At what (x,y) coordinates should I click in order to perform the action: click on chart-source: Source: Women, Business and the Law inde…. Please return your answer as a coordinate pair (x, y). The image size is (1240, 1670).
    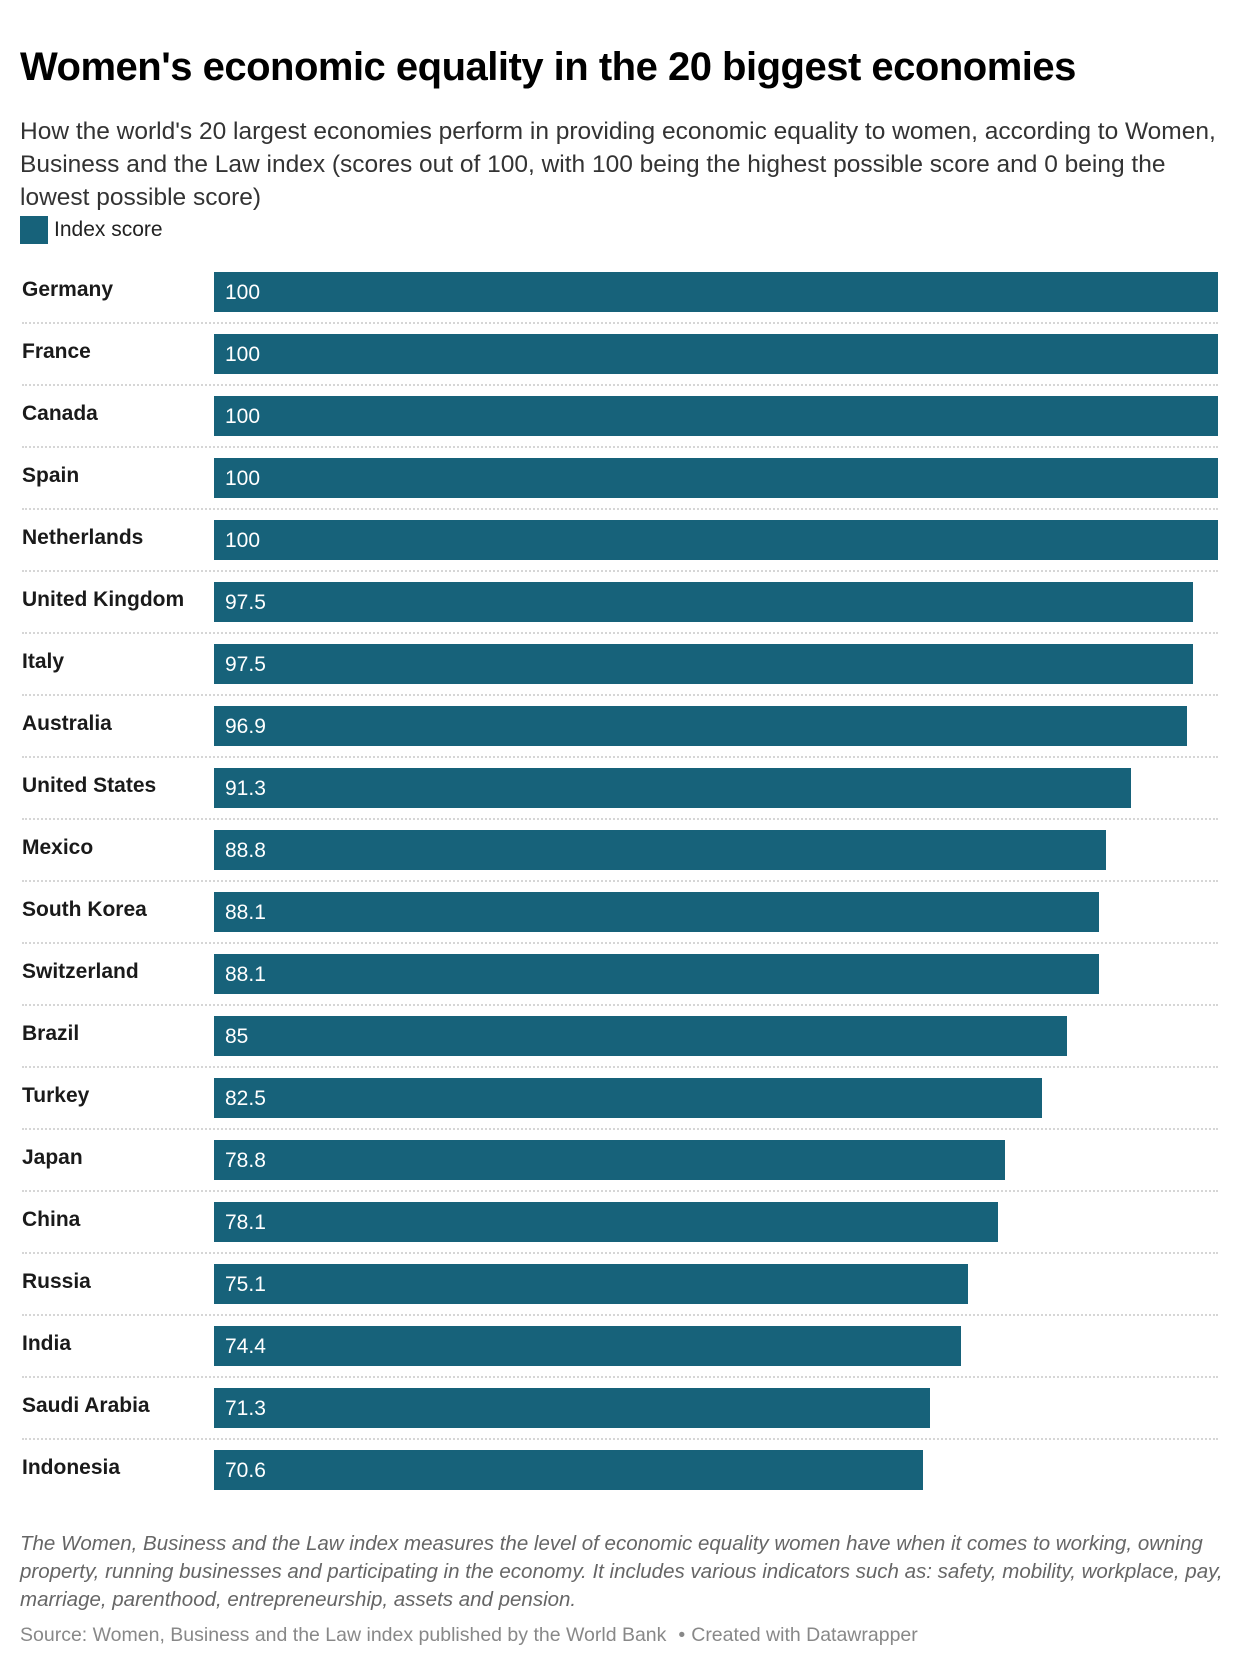
    Looking at the image, I should click on (469, 1635).